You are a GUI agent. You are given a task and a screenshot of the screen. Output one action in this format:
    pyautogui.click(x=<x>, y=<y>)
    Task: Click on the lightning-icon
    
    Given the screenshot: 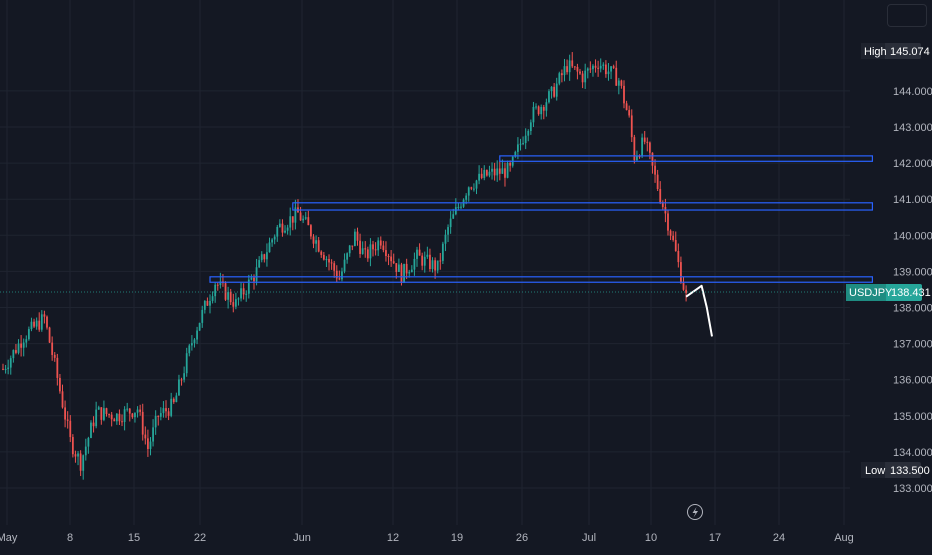 What is the action you would take?
    pyautogui.click(x=695, y=512)
    